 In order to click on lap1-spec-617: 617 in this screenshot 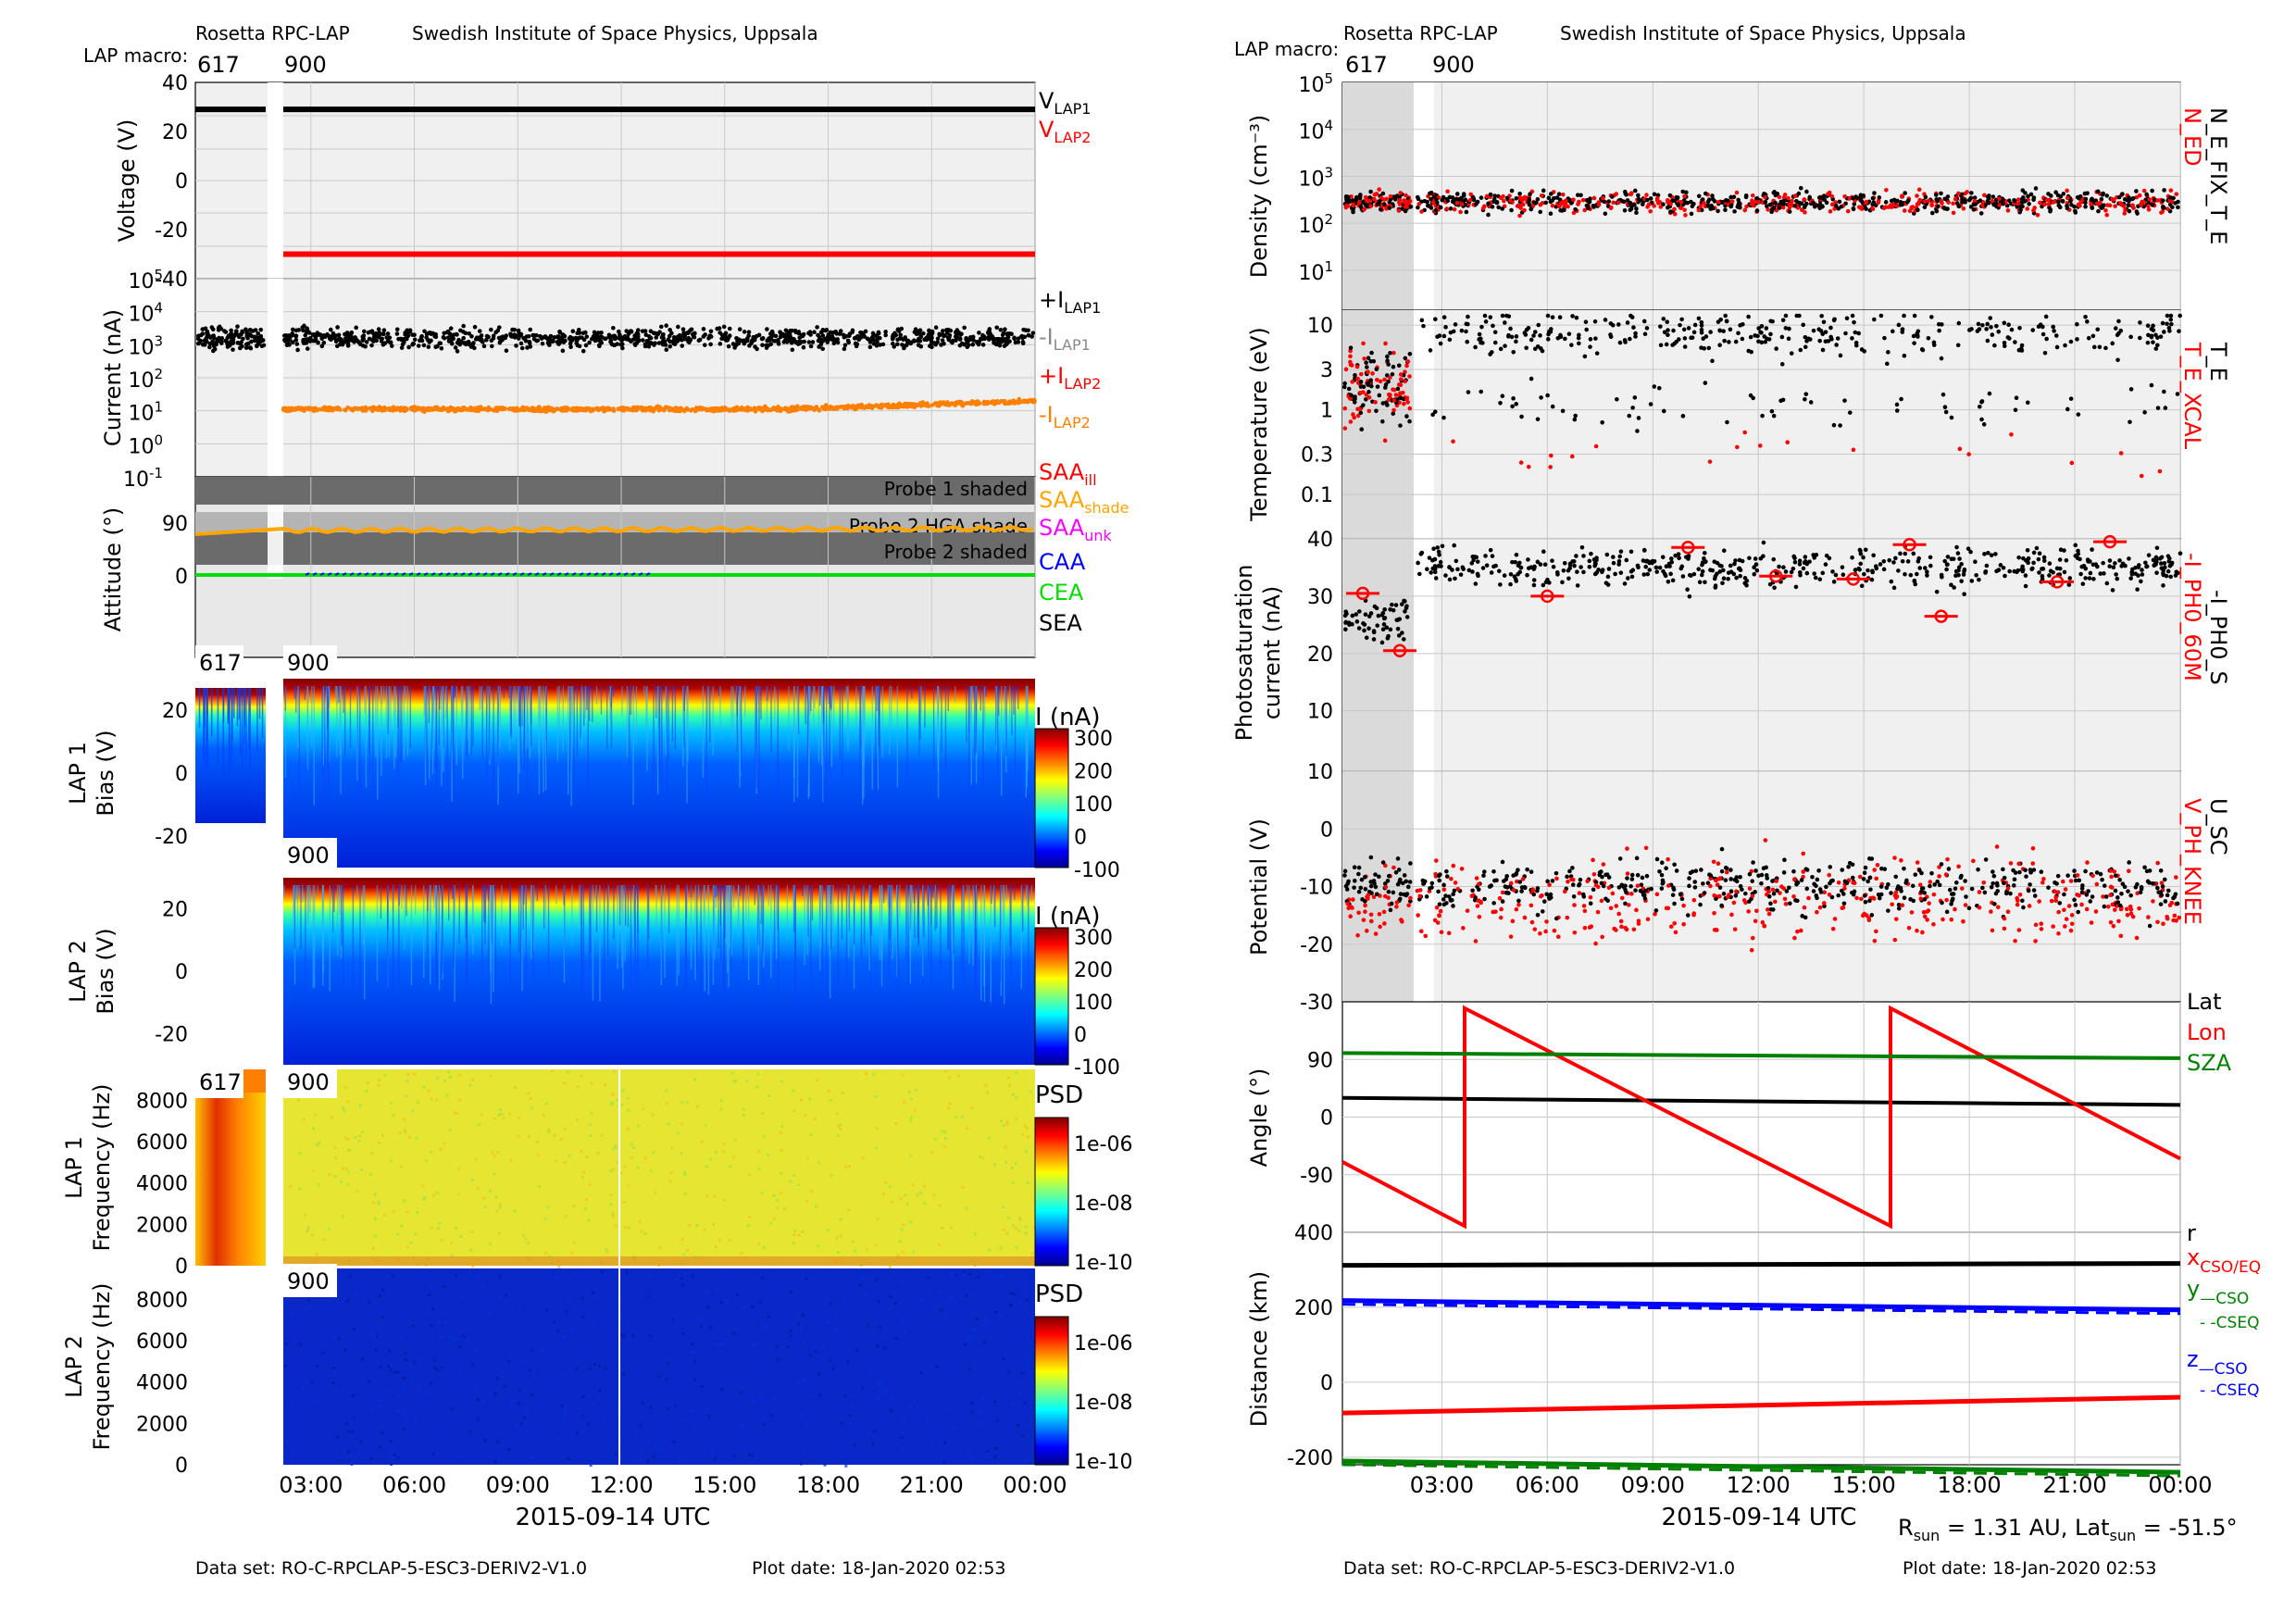, I will do `click(220, 1082)`.